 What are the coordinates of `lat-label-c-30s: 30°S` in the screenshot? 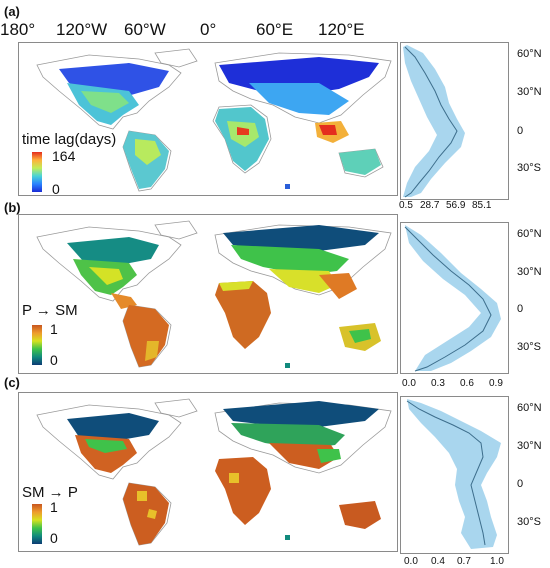 It's located at (529, 522).